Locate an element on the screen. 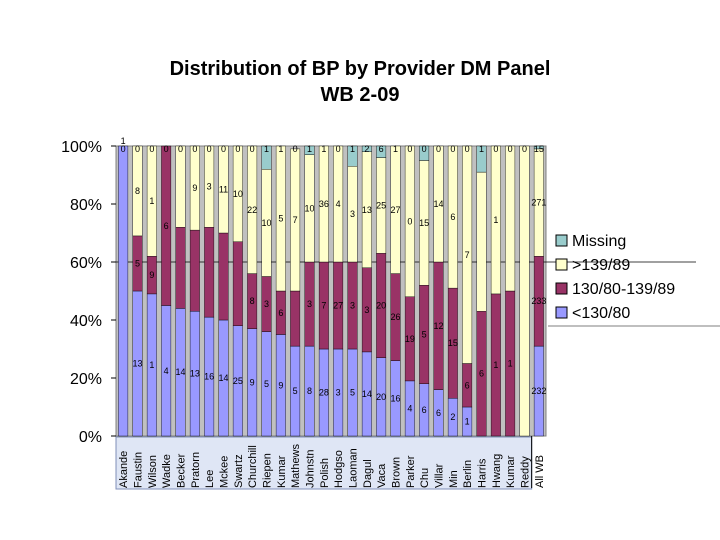 This screenshot has width=720, height=540. legend-label: <130/80 is located at coordinates (601, 313).